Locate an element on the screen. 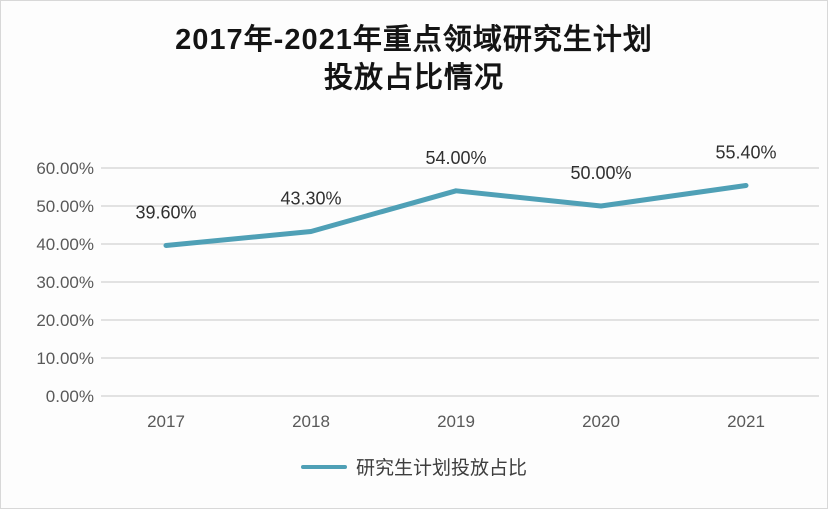 This screenshot has width=828, height=509. y-axis-label: 20.00% is located at coordinates (65, 320).